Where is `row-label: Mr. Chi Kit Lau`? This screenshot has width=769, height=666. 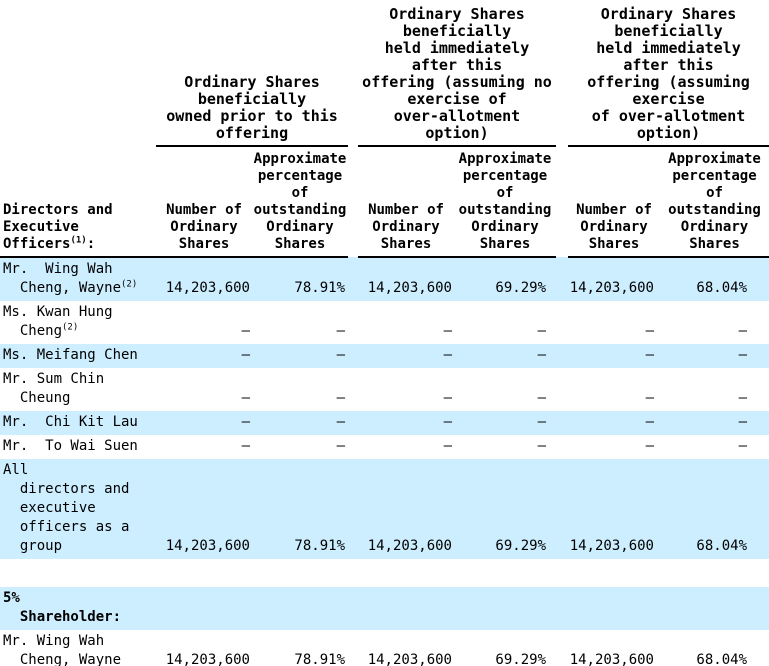
row-label: Mr. Chi Kit Lau is located at coordinates (78, 423).